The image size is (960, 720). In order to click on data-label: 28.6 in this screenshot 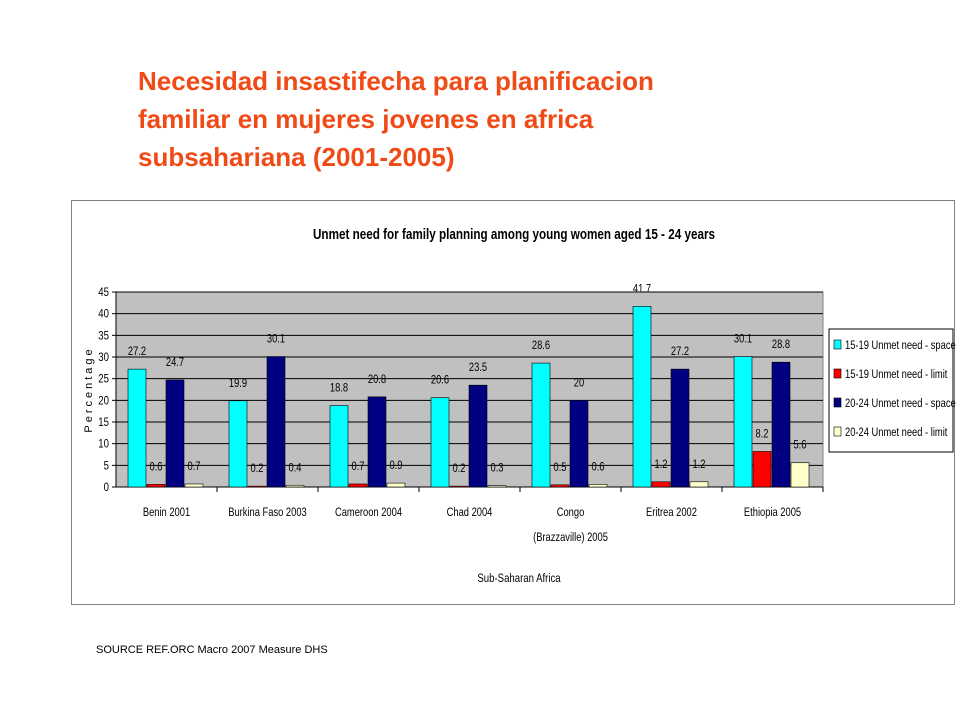, I will do `click(541, 345)`.